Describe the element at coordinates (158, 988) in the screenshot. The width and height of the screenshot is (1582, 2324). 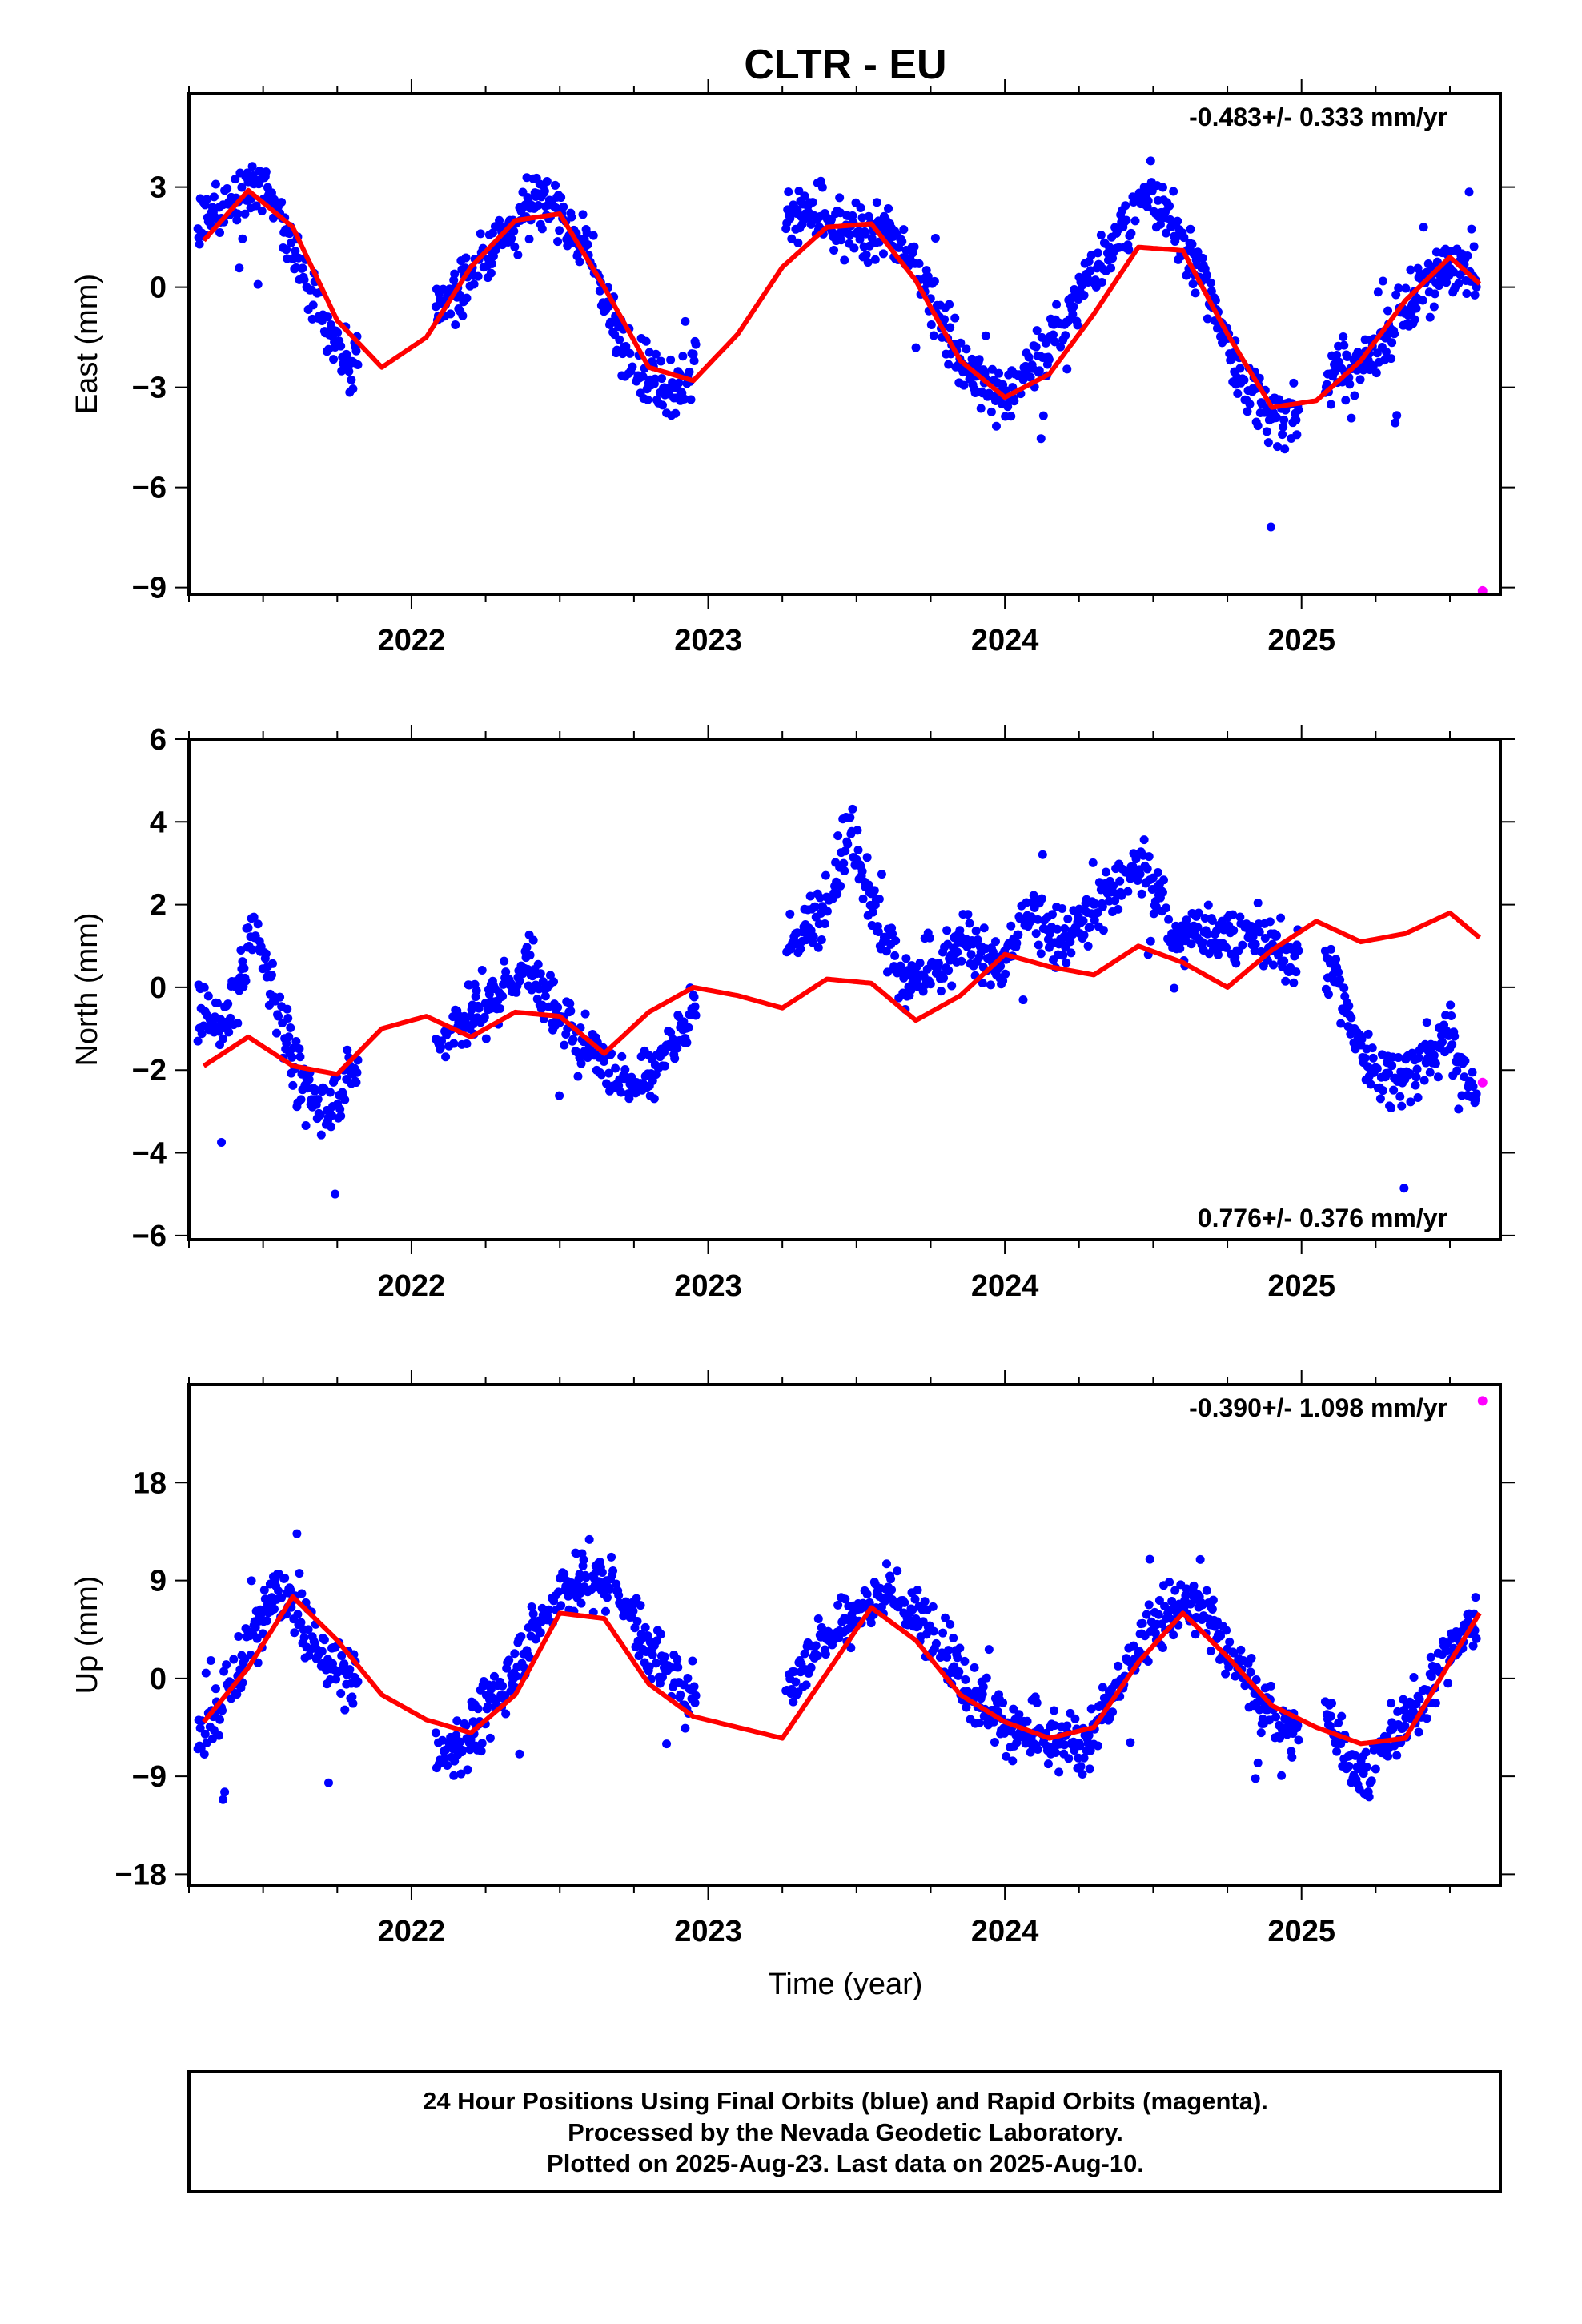
I see `y-tick-label: 0` at that location.